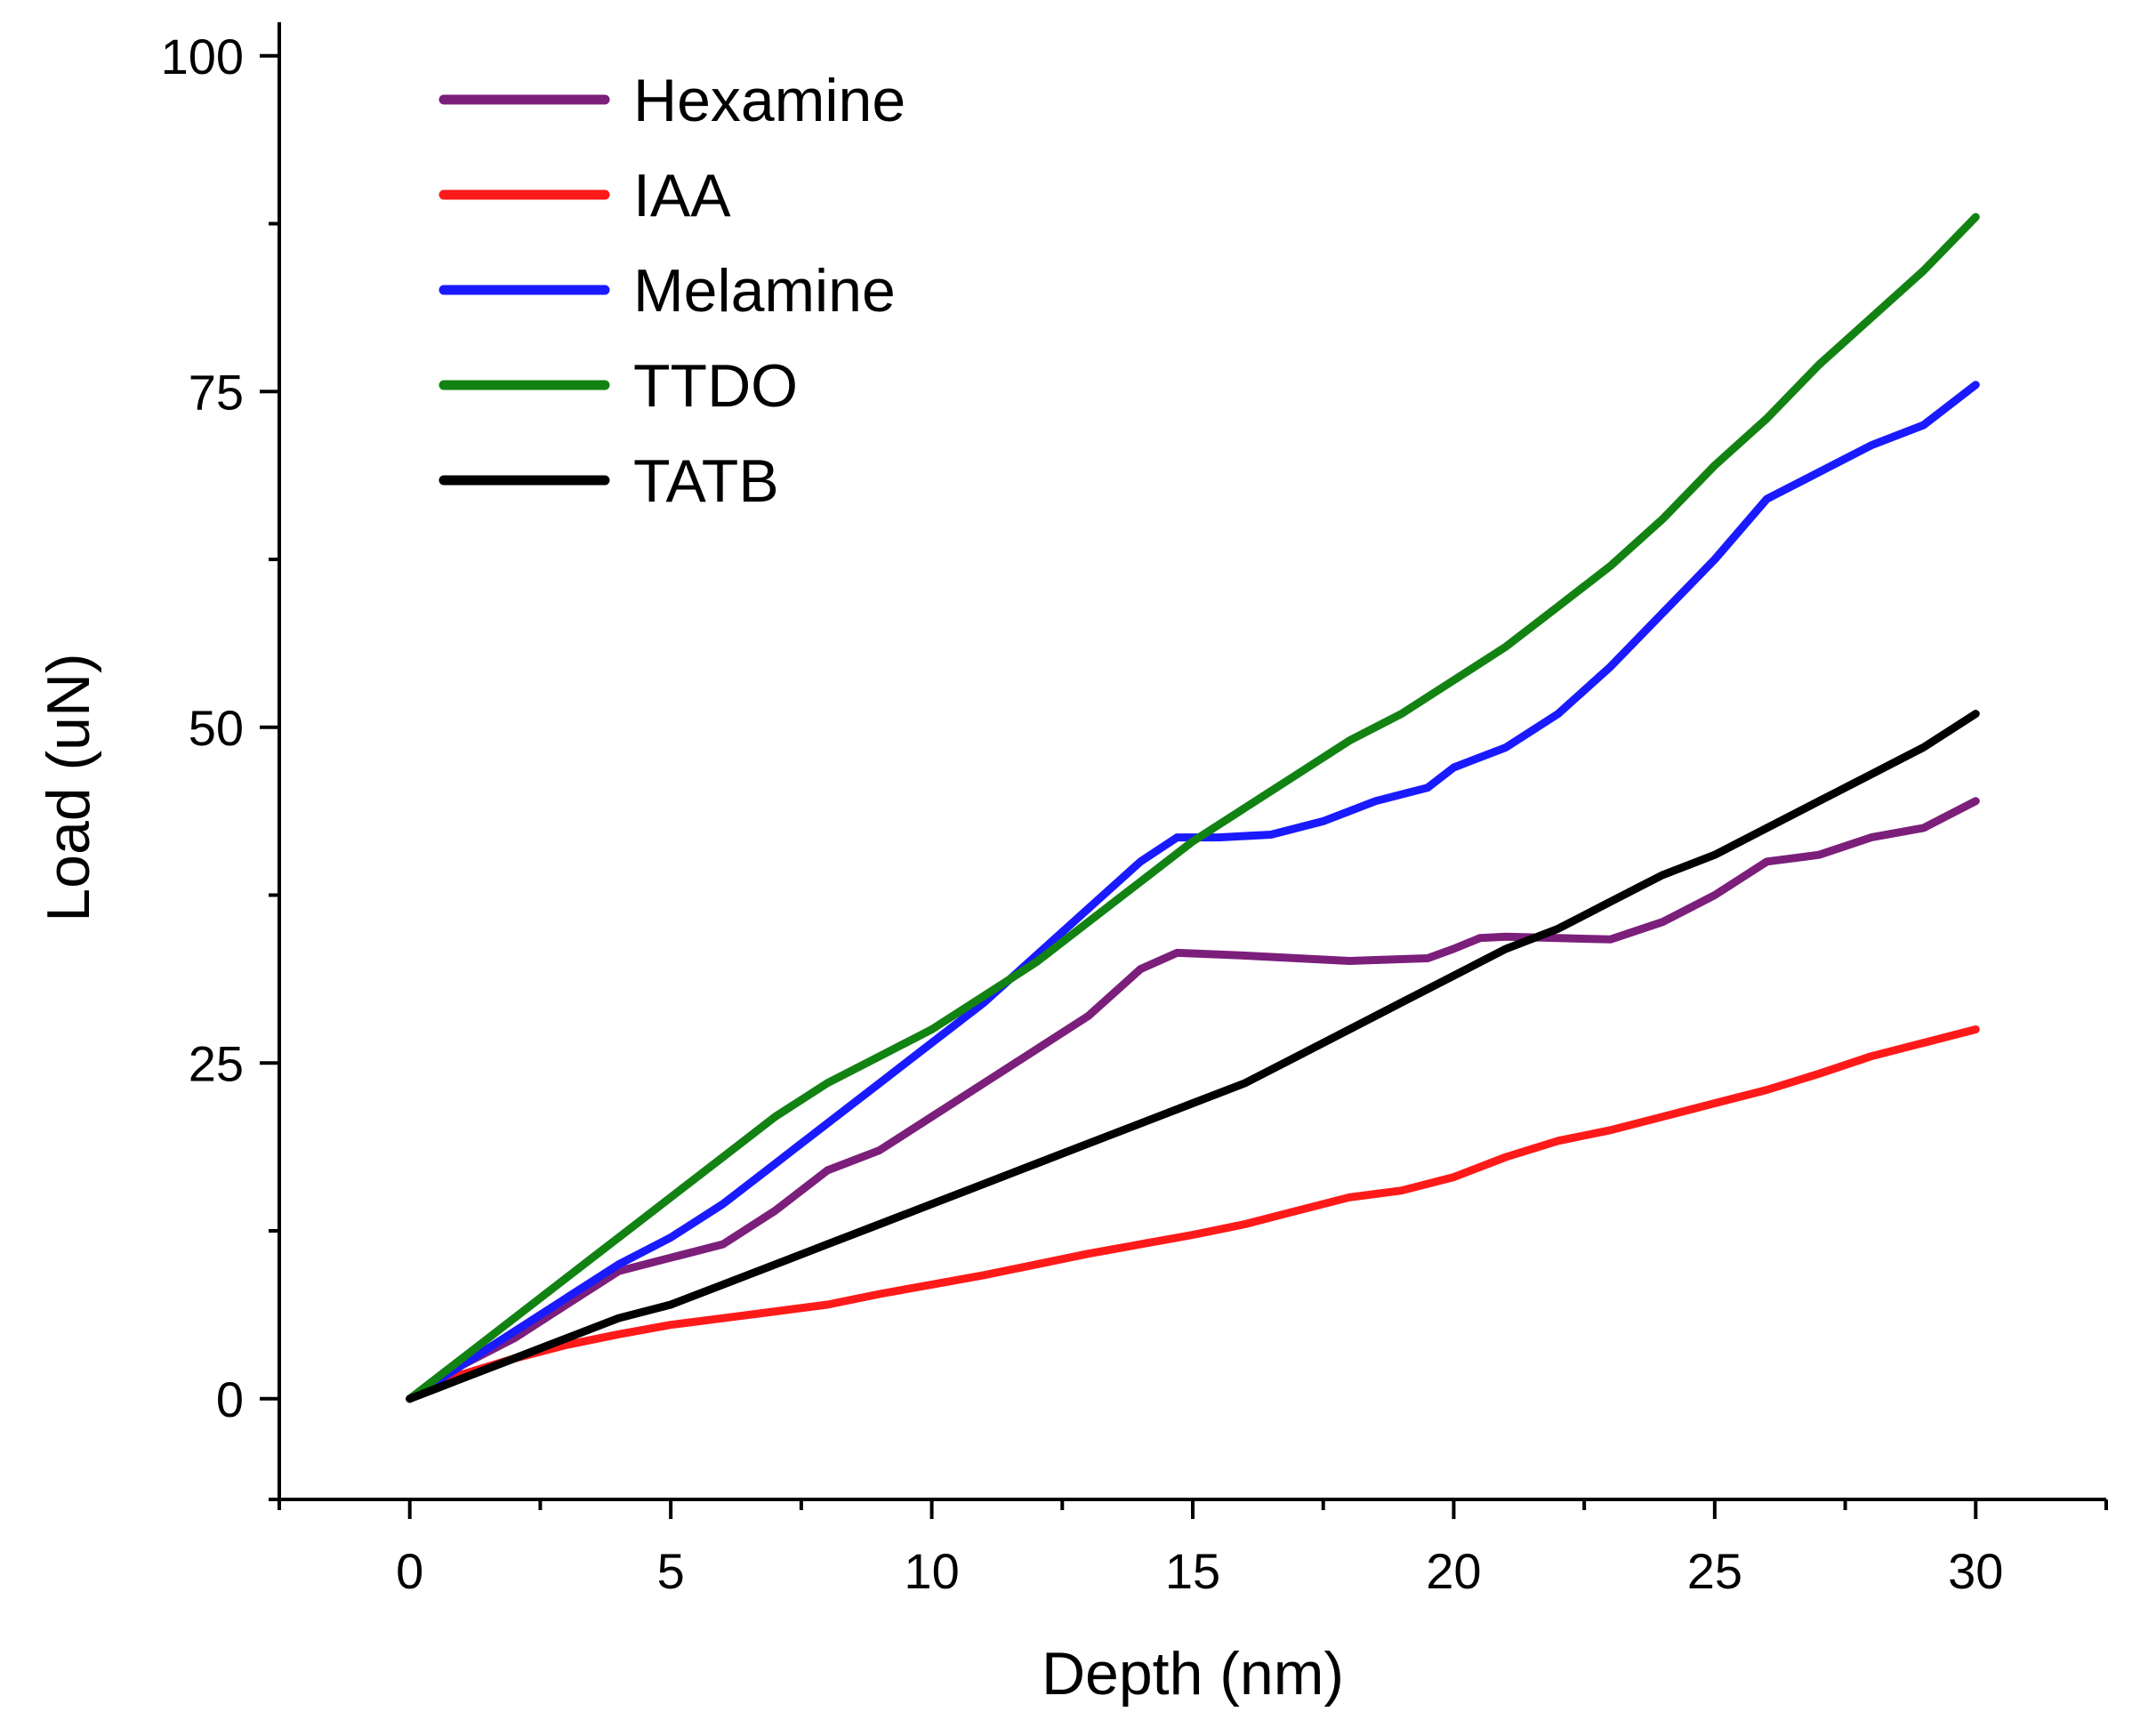 This screenshot has height=1736, width=2132. What do you see at coordinates (216, 1063) in the screenshot?
I see `y-tick-label: 25` at bounding box center [216, 1063].